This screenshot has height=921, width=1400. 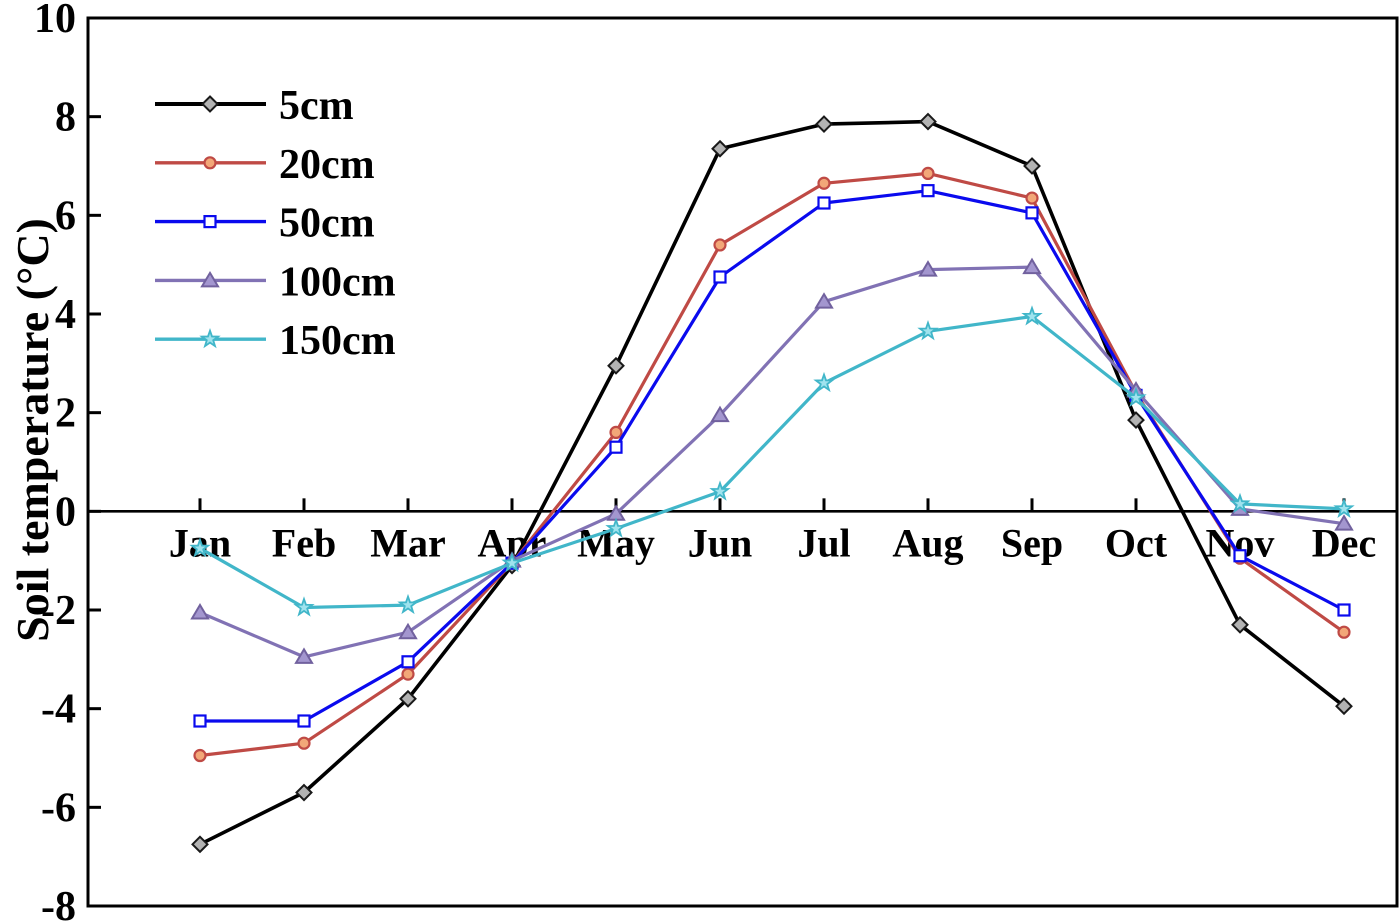 What do you see at coordinates (1032, 542) in the screenshot?
I see `month-label: Sep` at bounding box center [1032, 542].